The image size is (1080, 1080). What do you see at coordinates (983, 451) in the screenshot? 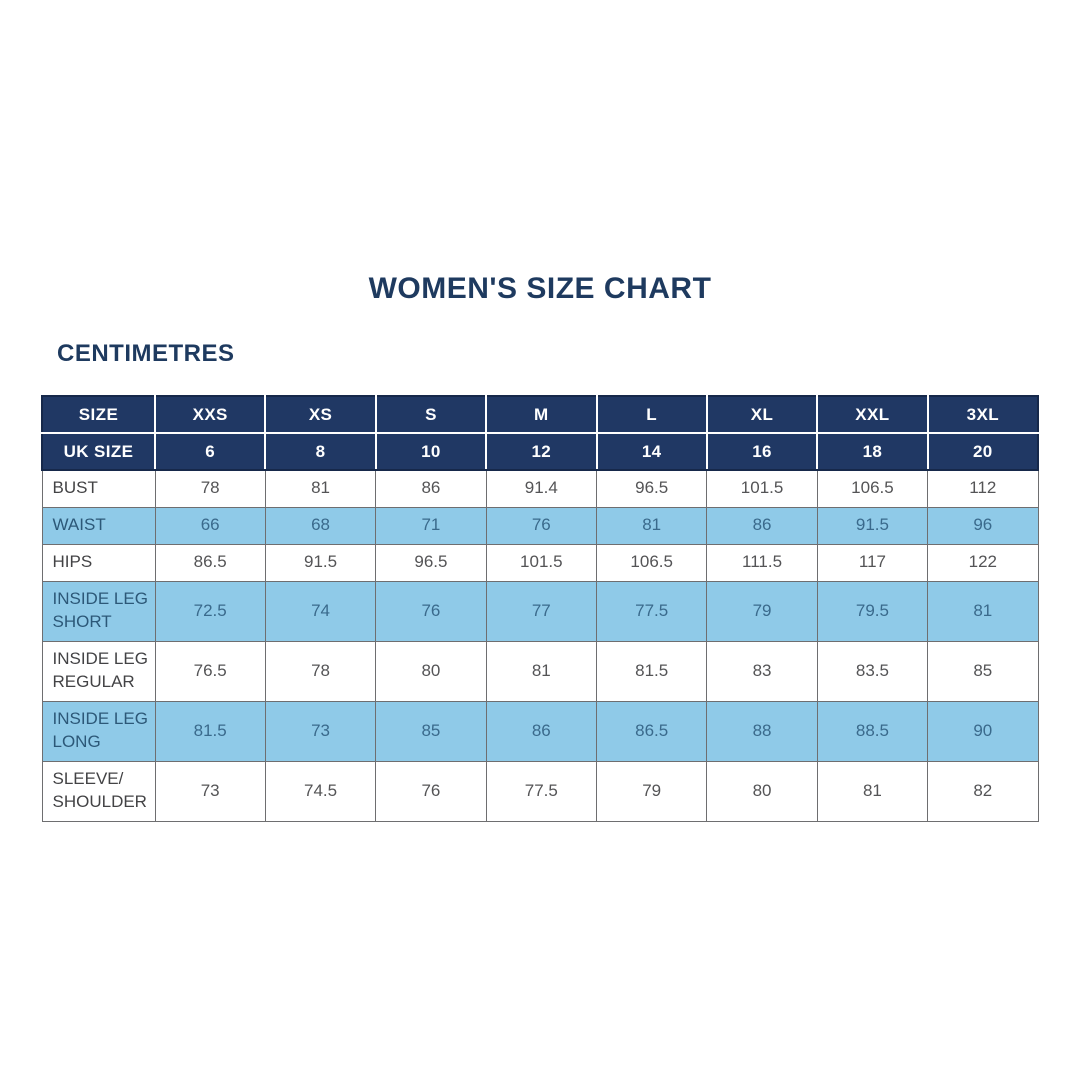
I see `uk-size-col-header: 20` at bounding box center [983, 451].